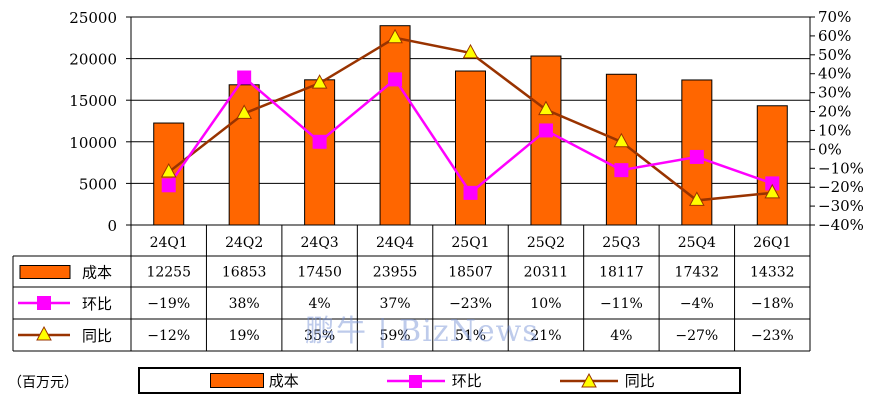 Image resolution: width=878 pixels, height=410 pixels. Describe the element at coordinates (470, 273) in the screenshot. I see `table-cell: 18507` at that location.